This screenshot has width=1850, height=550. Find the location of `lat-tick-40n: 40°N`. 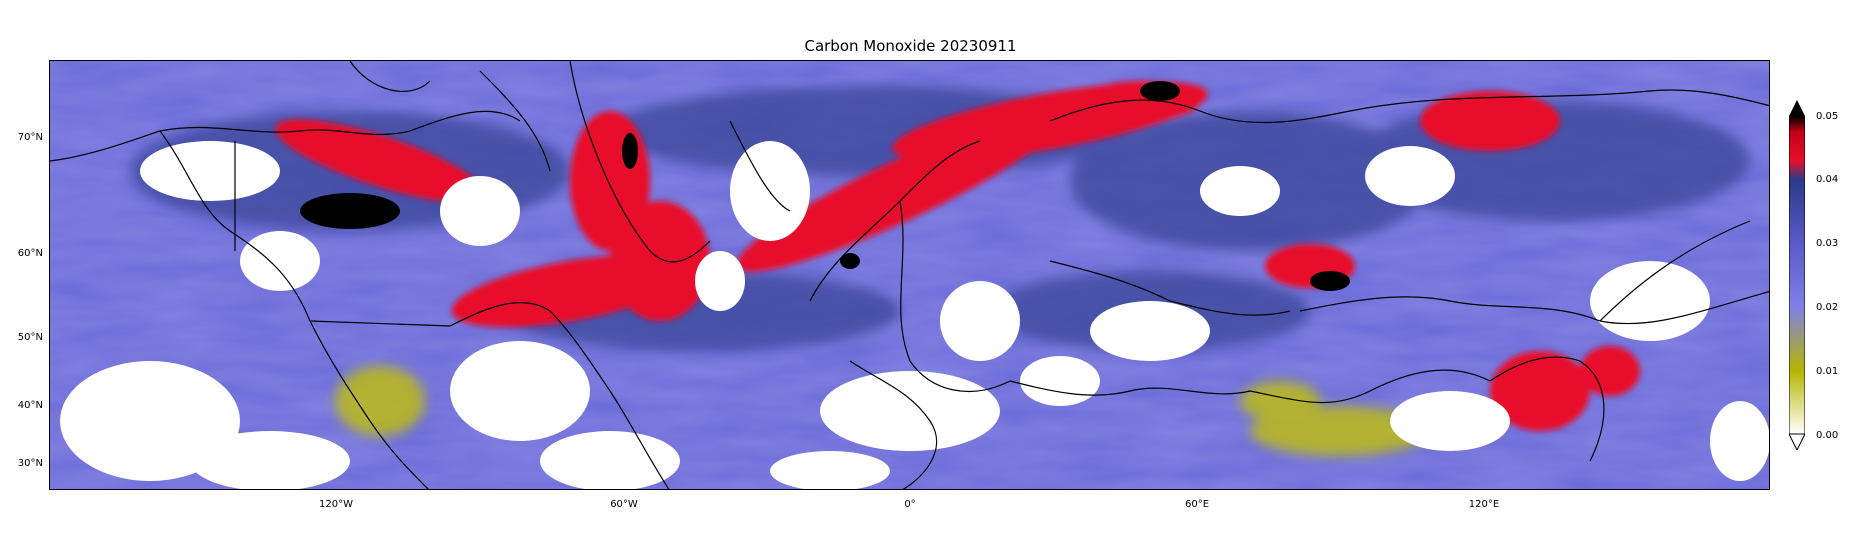

lat-tick-40n: 40°N is located at coordinates (30, 405).